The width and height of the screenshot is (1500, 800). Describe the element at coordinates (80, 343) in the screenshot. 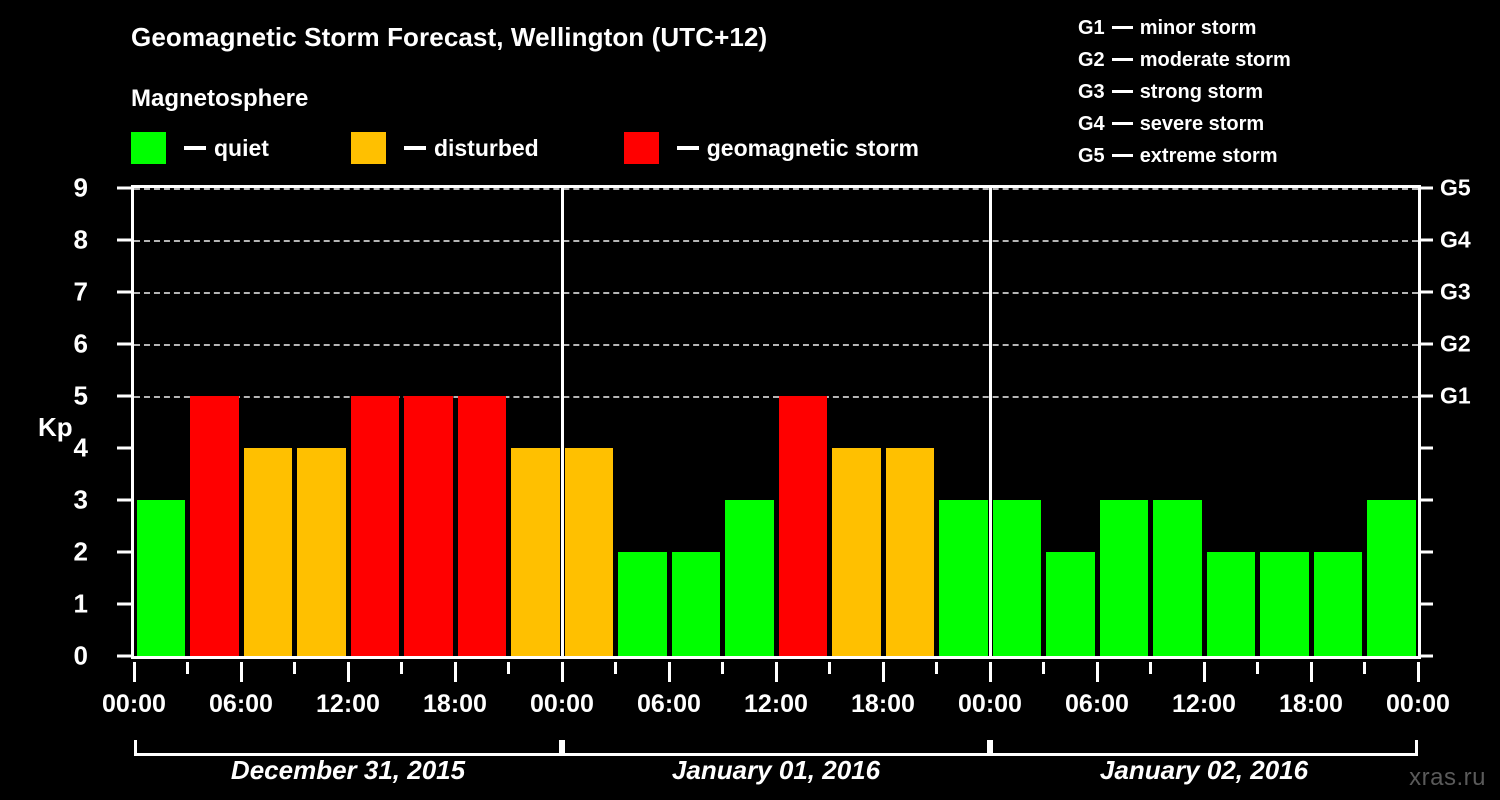

I see `y-tick-label-6: 6` at that location.